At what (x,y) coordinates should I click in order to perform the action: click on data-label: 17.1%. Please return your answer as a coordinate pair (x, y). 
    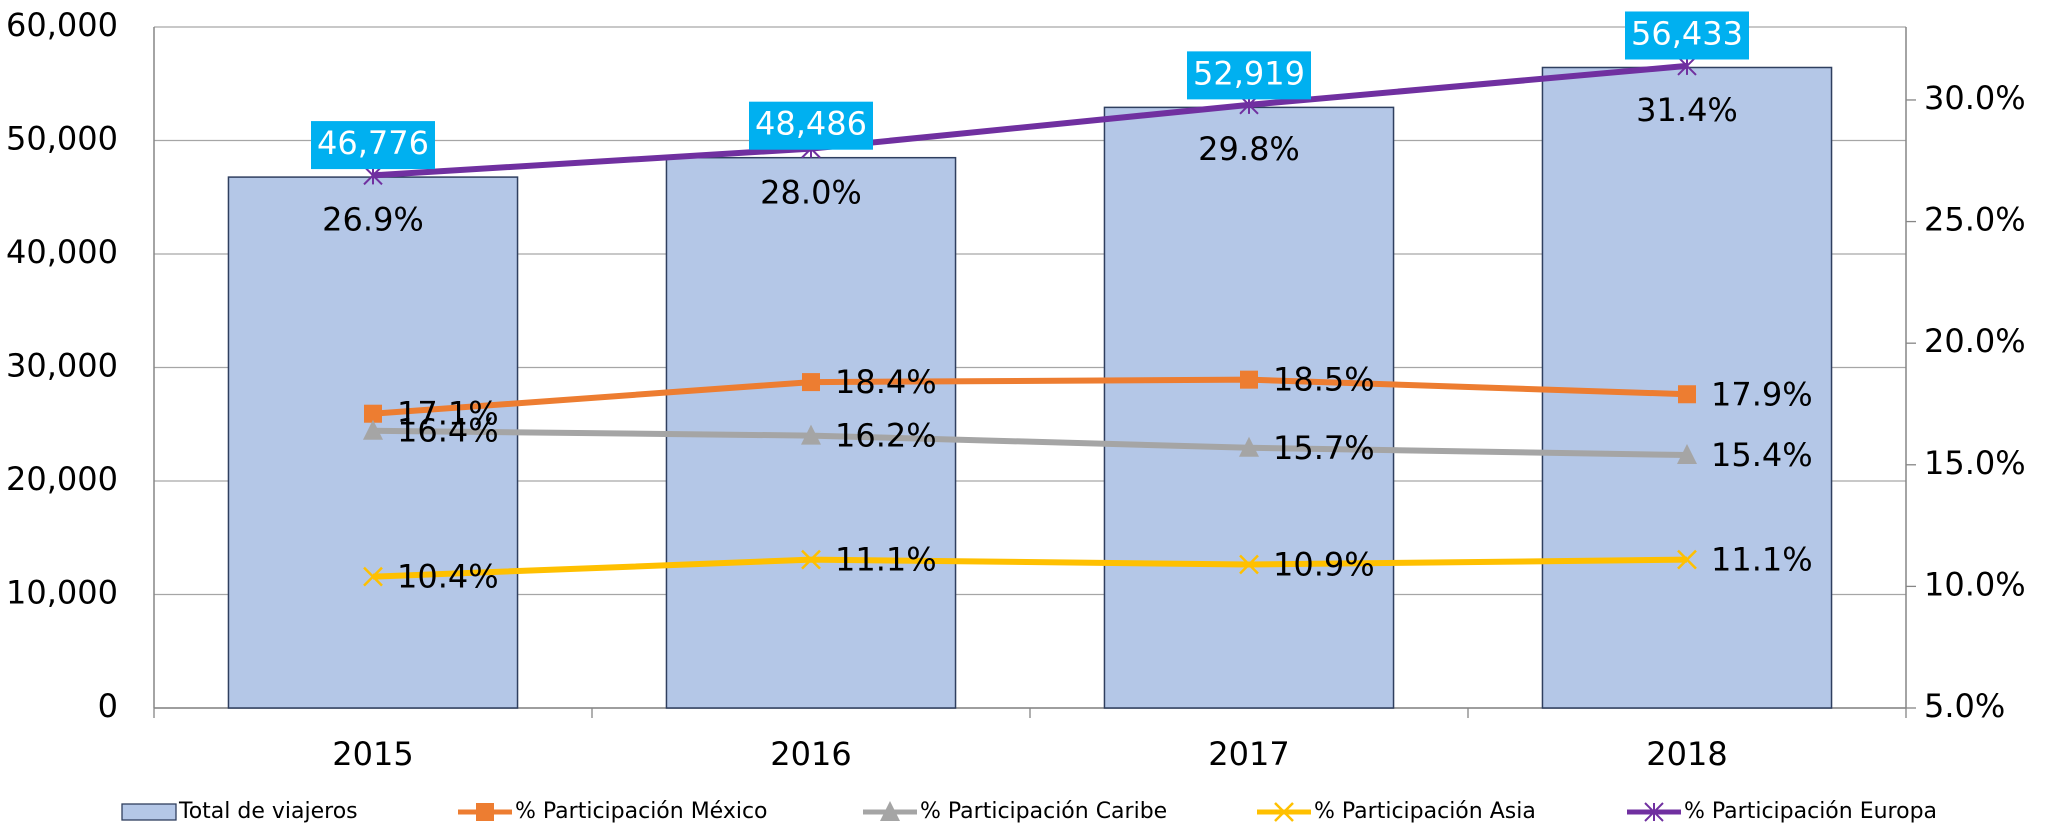
    Looking at the image, I should click on (448, 414).